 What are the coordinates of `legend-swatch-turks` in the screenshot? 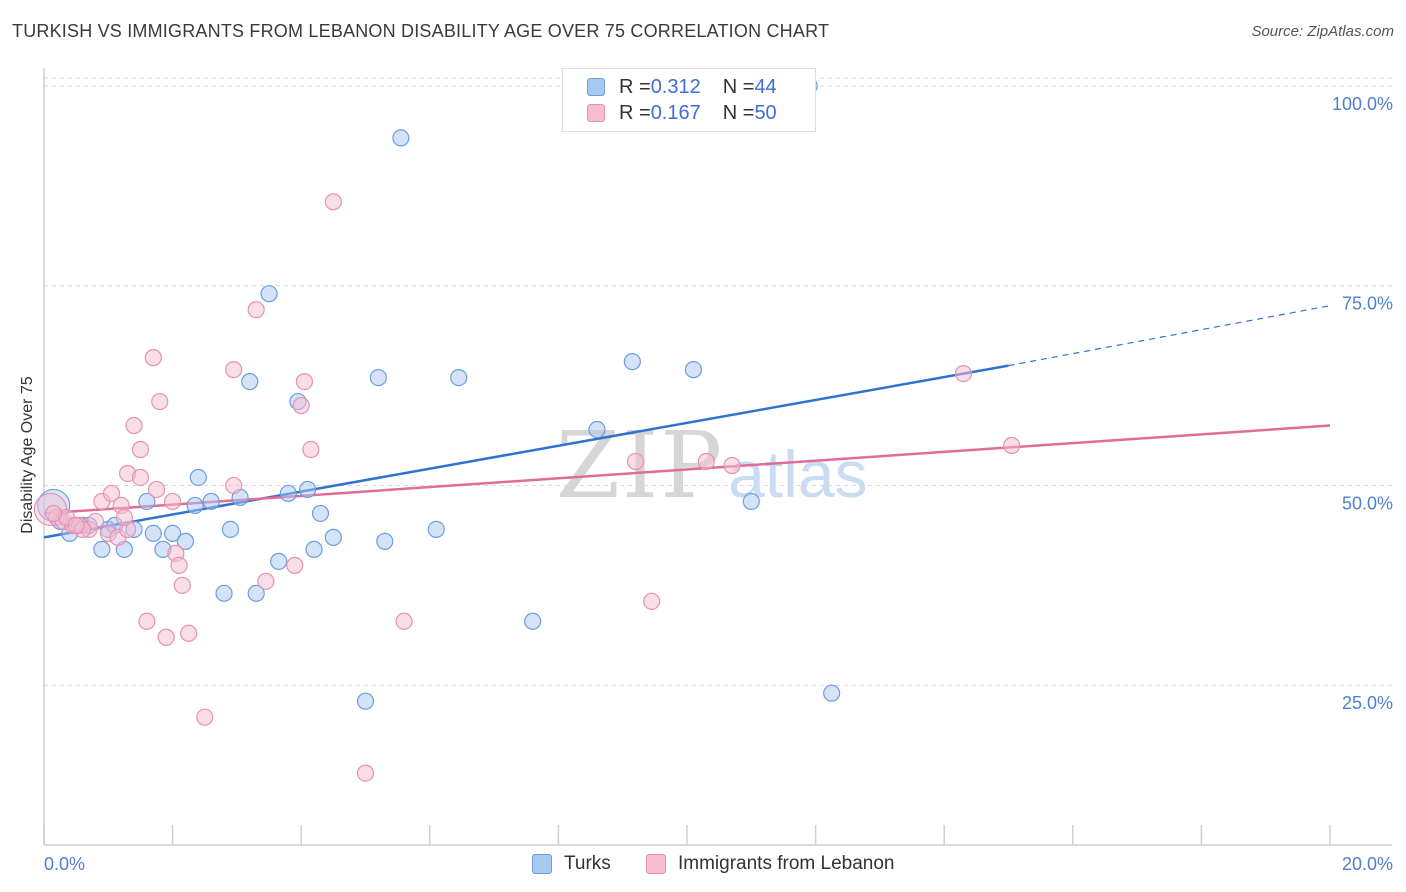 It's located at (596, 87).